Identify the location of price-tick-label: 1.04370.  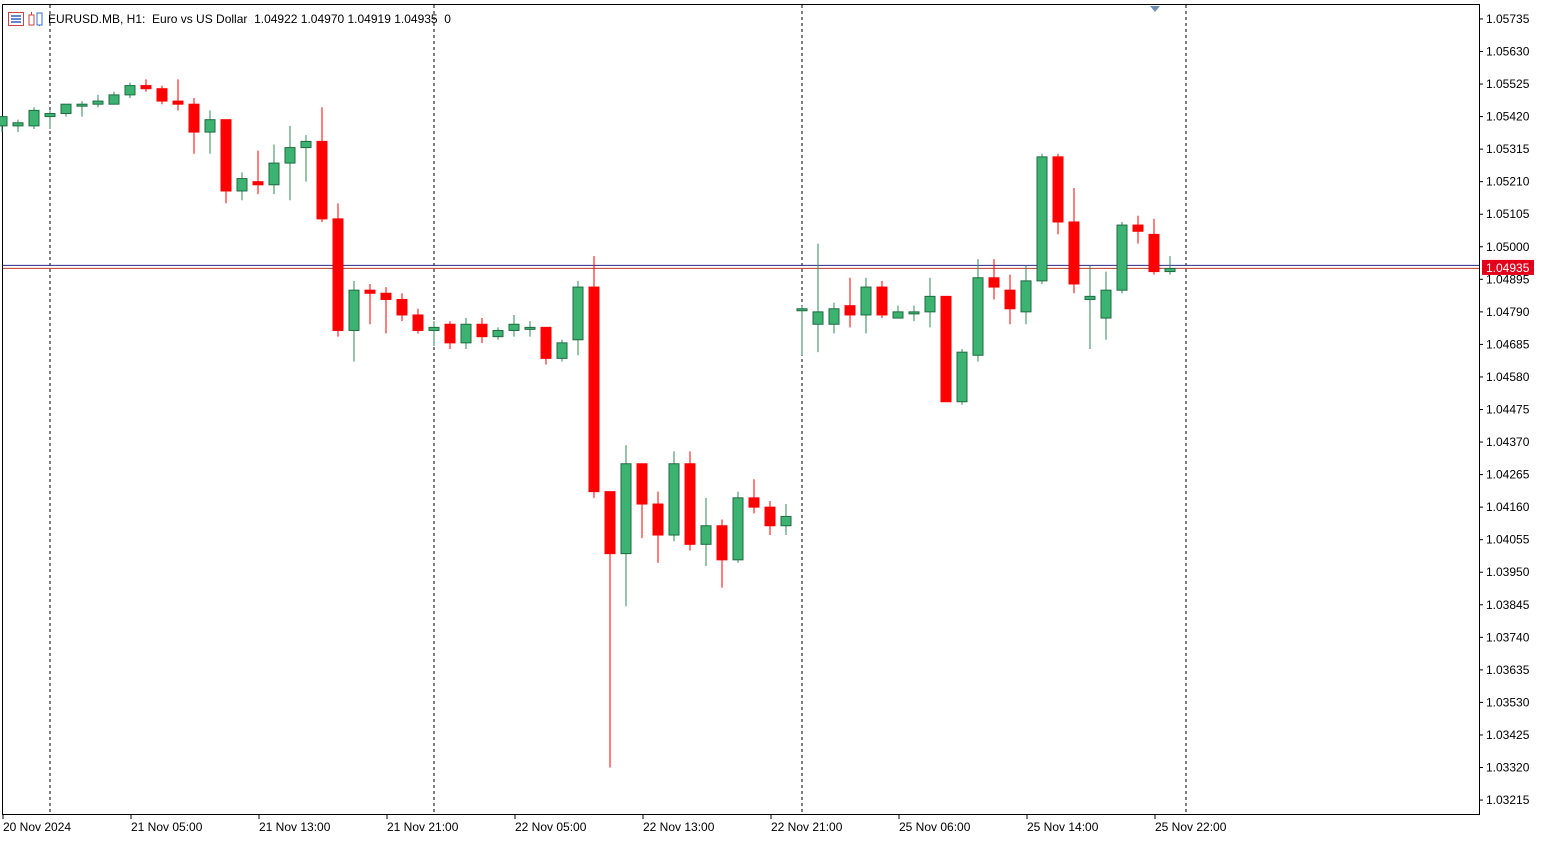
(1508, 442).